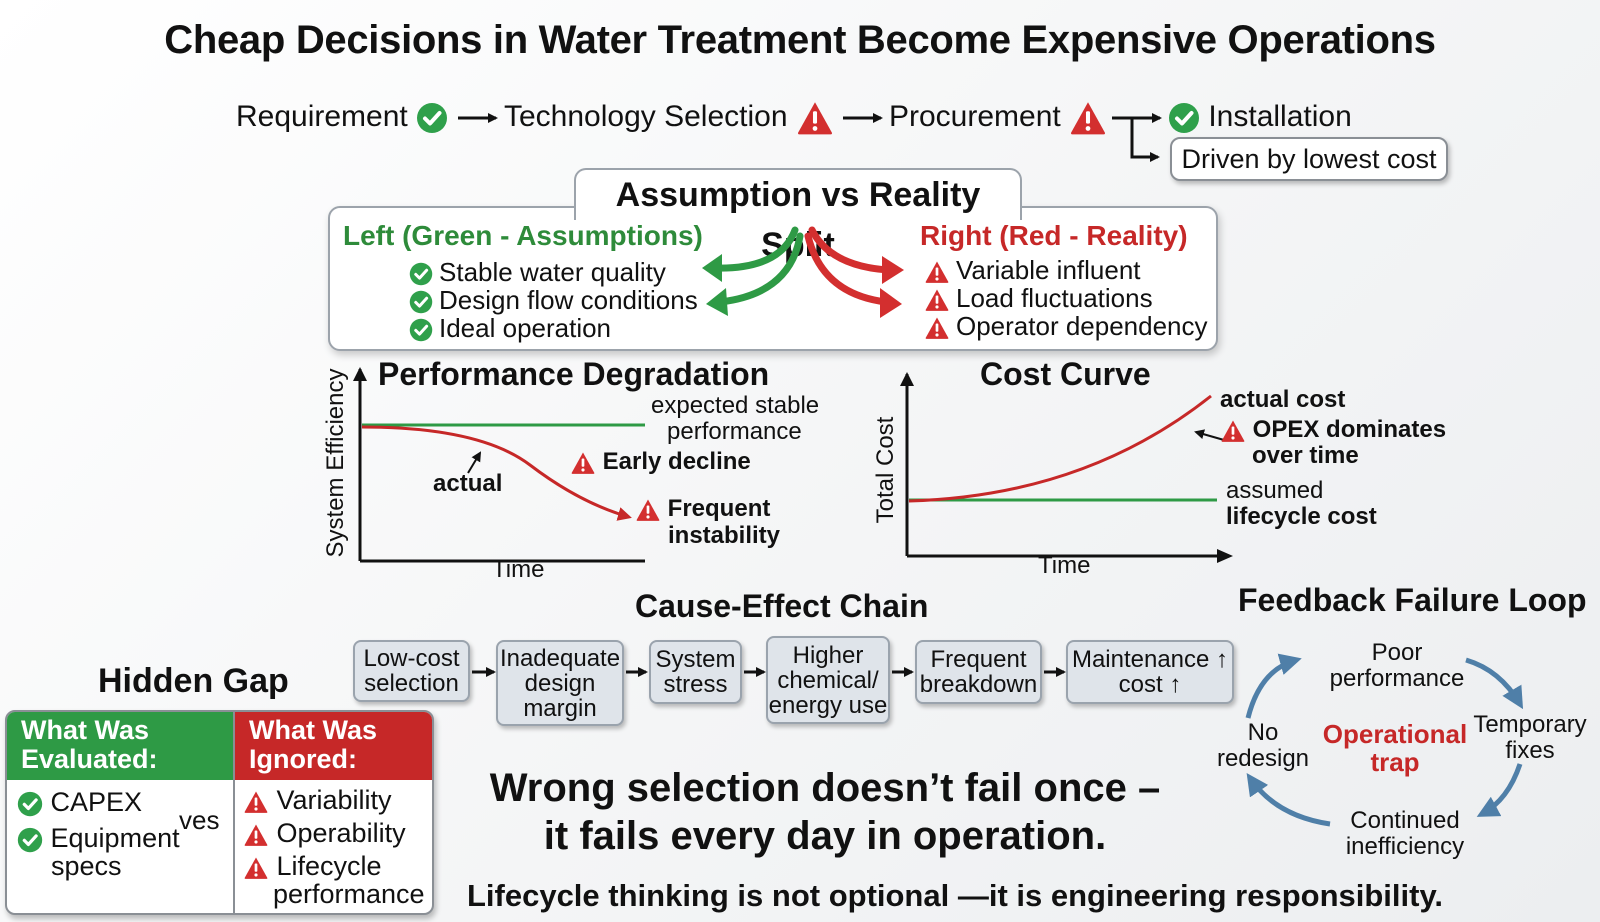 This screenshot has height=922, width=1600. What do you see at coordinates (798, 216) in the screenshot?
I see `split-title: Assumption vs Reality Split` at bounding box center [798, 216].